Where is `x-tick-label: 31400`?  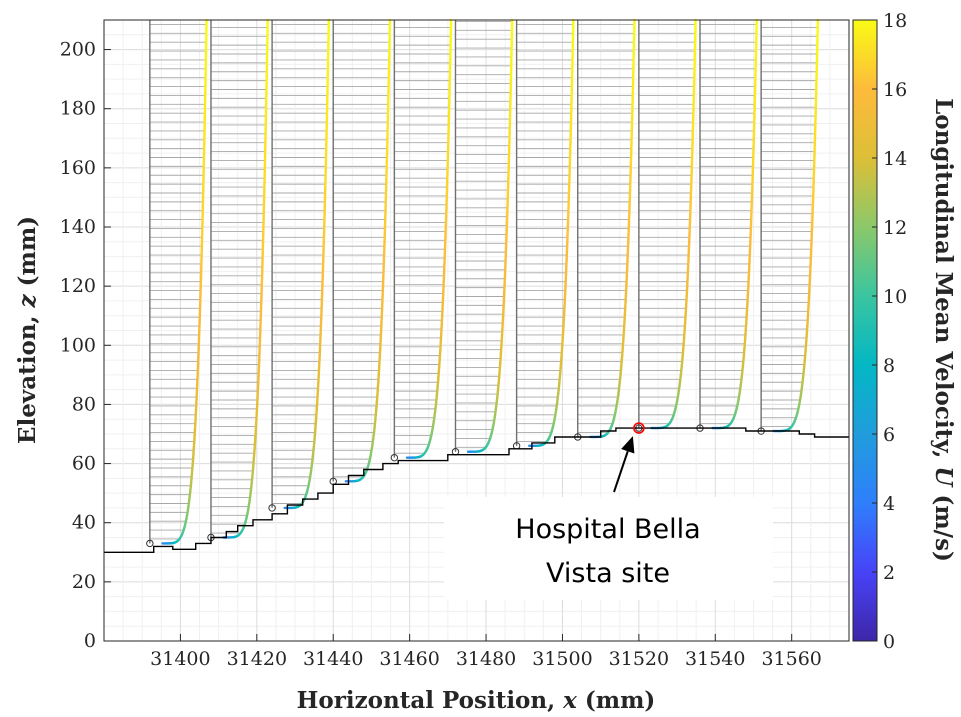 x-tick-label: 31400 is located at coordinates (180, 659).